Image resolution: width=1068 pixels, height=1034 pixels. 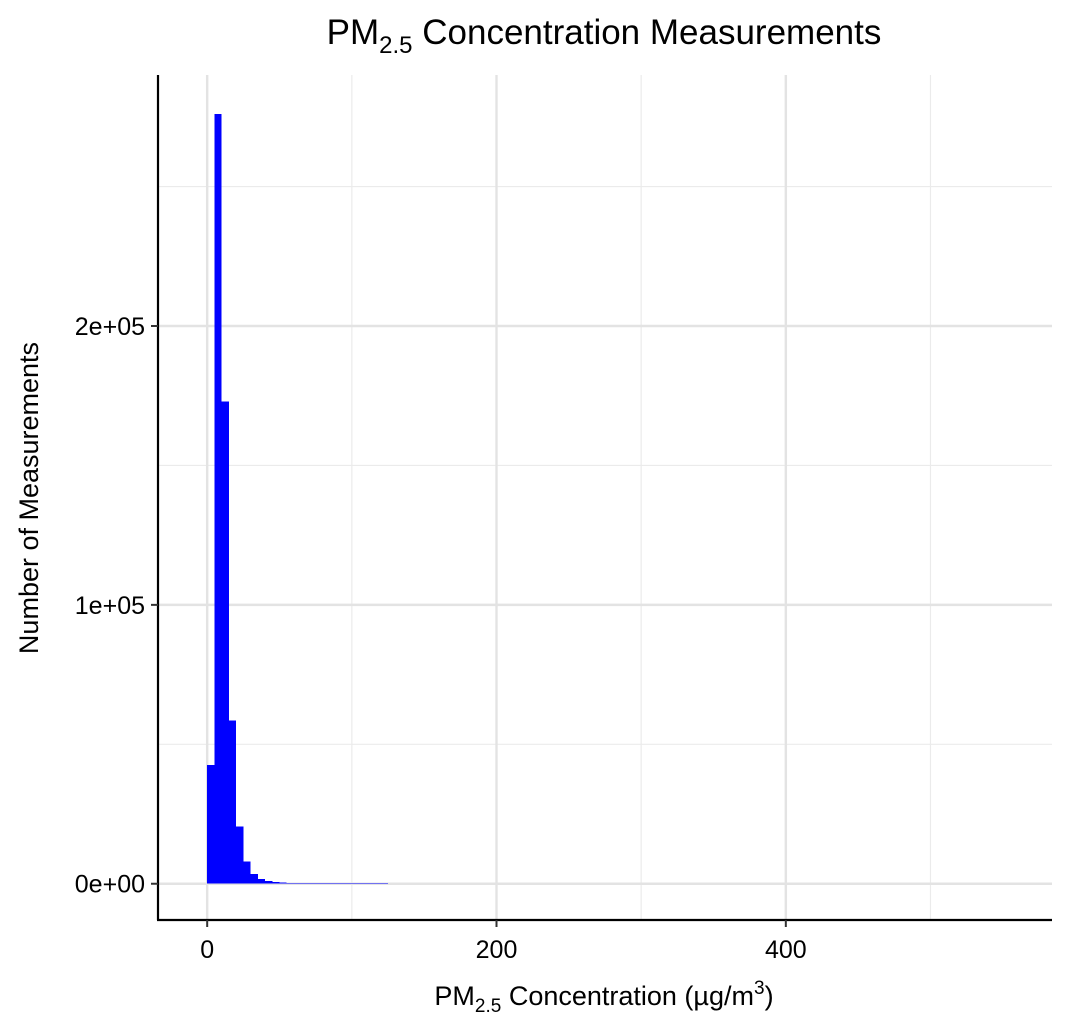 What do you see at coordinates (647, 32) in the screenshot?
I see `chart-title-rest: Concentration Measurements` at bounding box center [647, 32].